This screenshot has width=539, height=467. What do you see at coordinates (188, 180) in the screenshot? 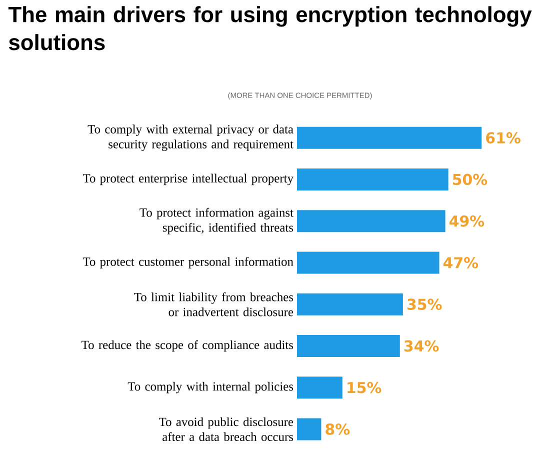
I see `y-tick-label: To protect enterprise intellectual property` at bounding box center [188, 180].